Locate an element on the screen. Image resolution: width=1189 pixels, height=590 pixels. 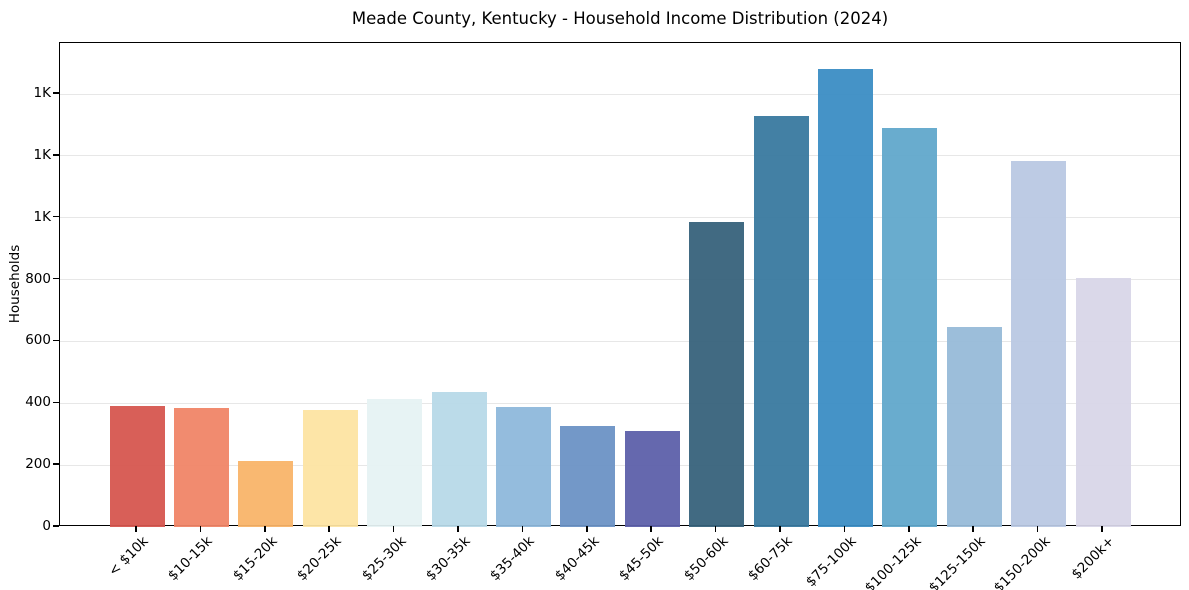
x-tick-label: $45-50k is located at coordinates (641, 558).